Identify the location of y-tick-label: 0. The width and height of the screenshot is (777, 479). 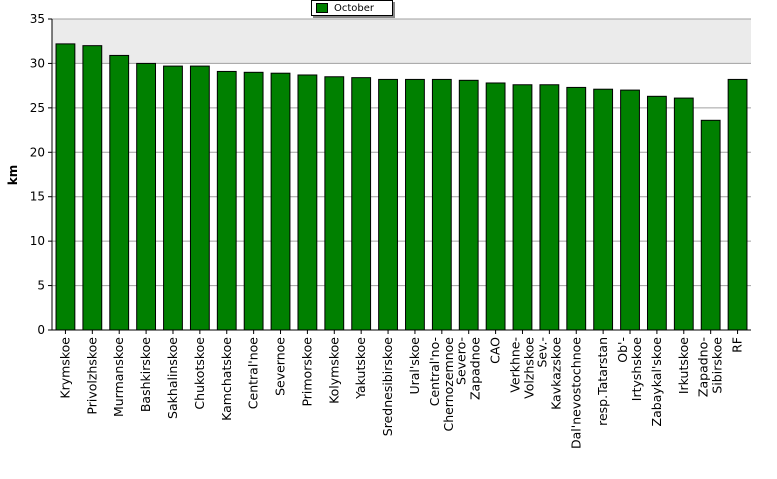
(41, 330).